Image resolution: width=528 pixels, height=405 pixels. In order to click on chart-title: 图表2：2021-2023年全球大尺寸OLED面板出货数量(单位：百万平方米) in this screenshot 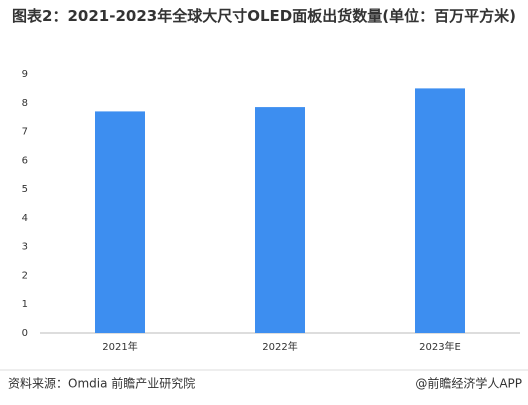, I will do `click(264, 16)`.